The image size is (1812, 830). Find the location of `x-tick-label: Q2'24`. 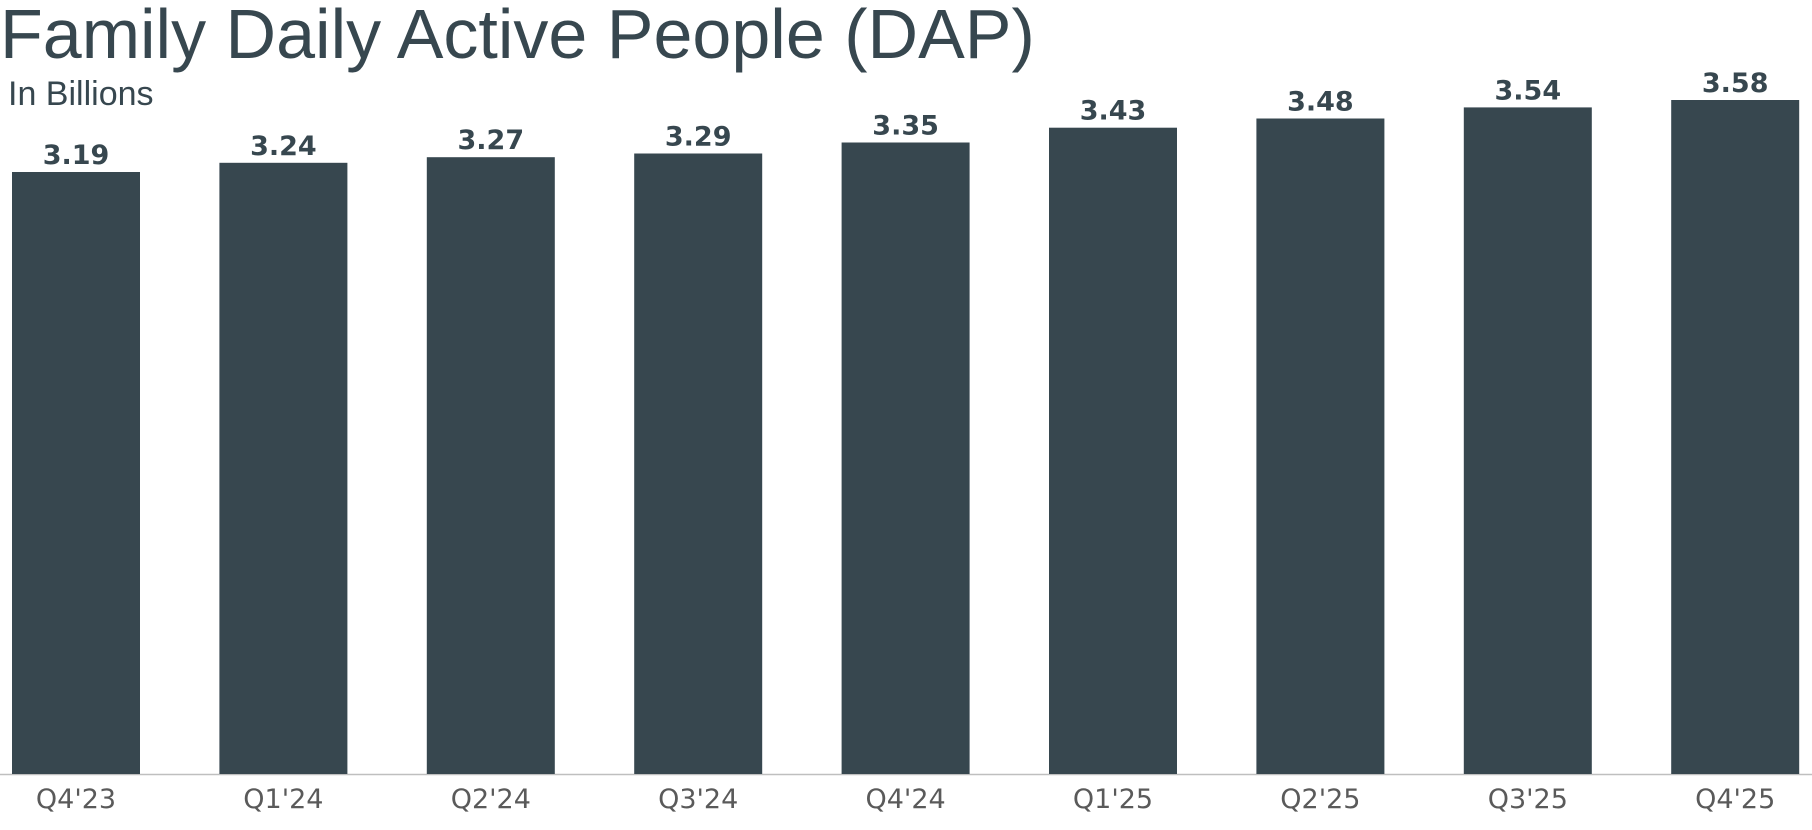

x-tick-label: Q2'24 is located at coordinates (491, 799).